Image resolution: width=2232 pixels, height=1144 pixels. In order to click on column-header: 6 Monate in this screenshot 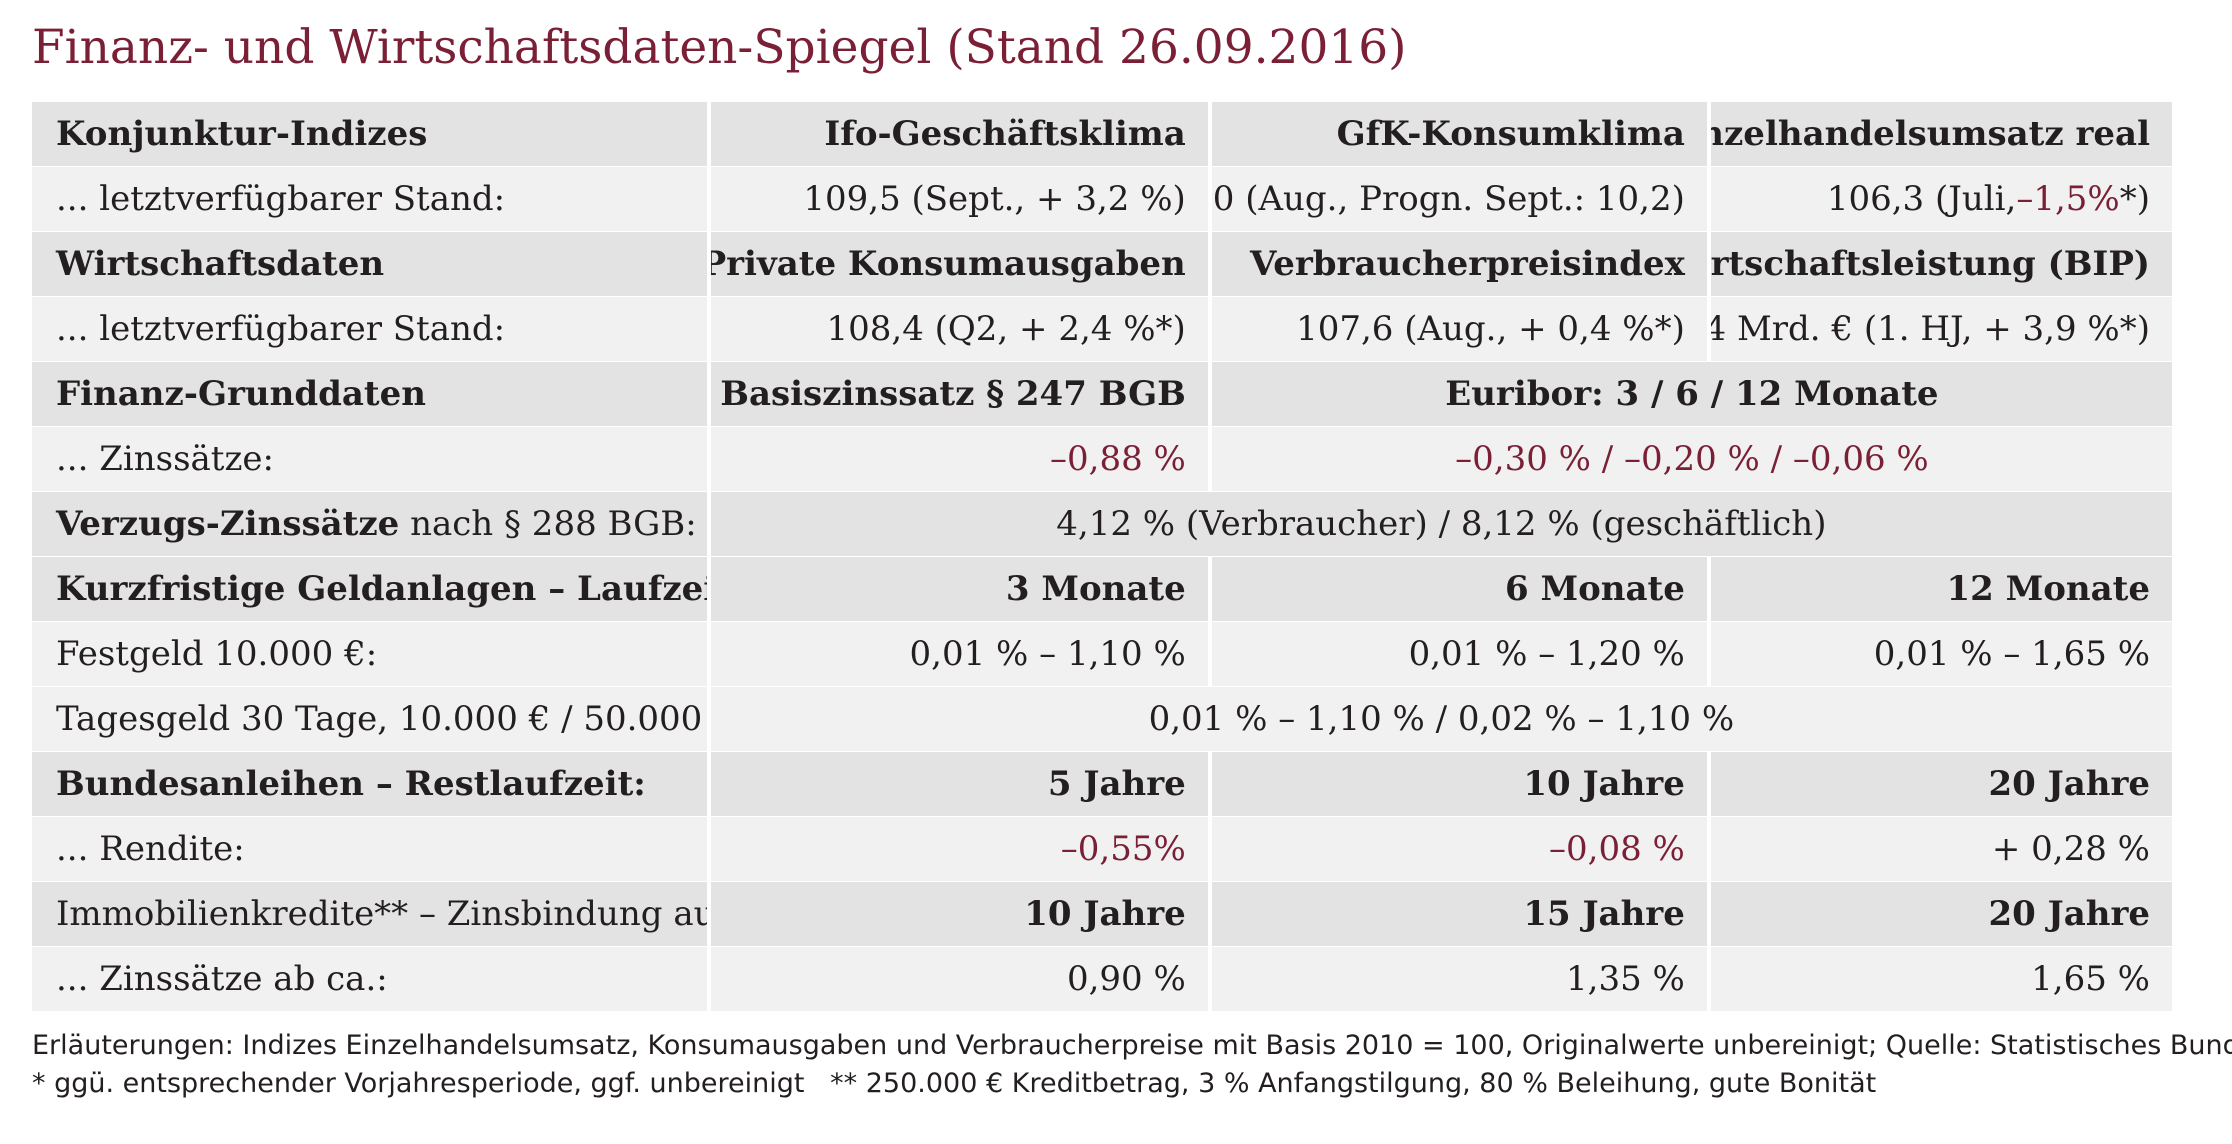, I will do `click(1459, 589)`.